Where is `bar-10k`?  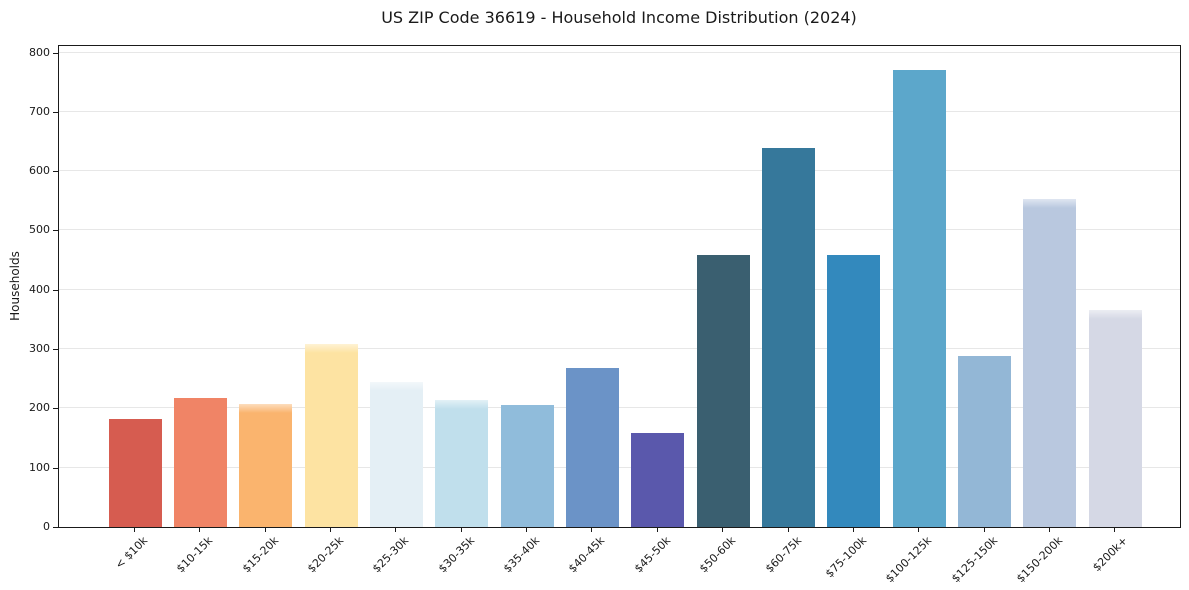 bar-10k is located at coordinates (135, 473).